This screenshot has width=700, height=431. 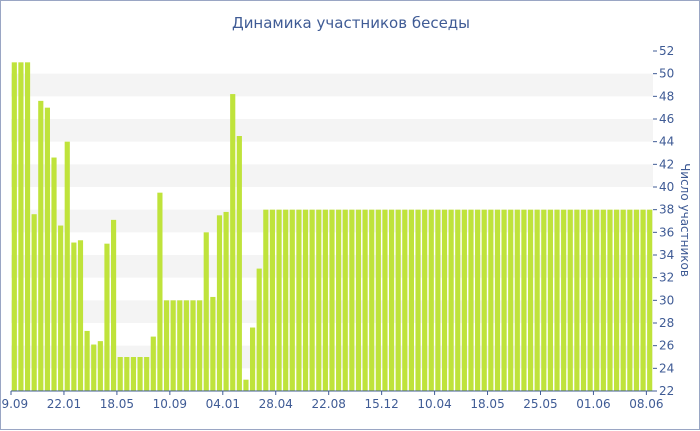 What do you see at coordinates (666, 346) in the screenshot?
I see `y-tick-label: 26` at bounding box center [666, 346].